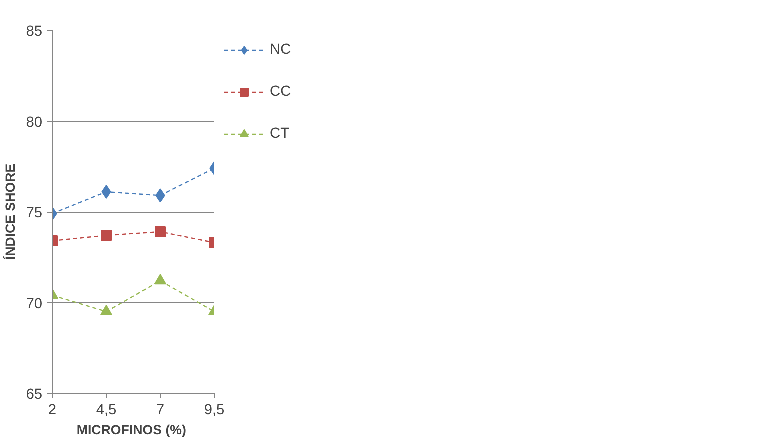 The height and width of the screenshot is (447, 778). Describe the element at coordinates (131, 430) in the screenshot. I see `x-axis-title: MICROFINOS (%)` at that location.